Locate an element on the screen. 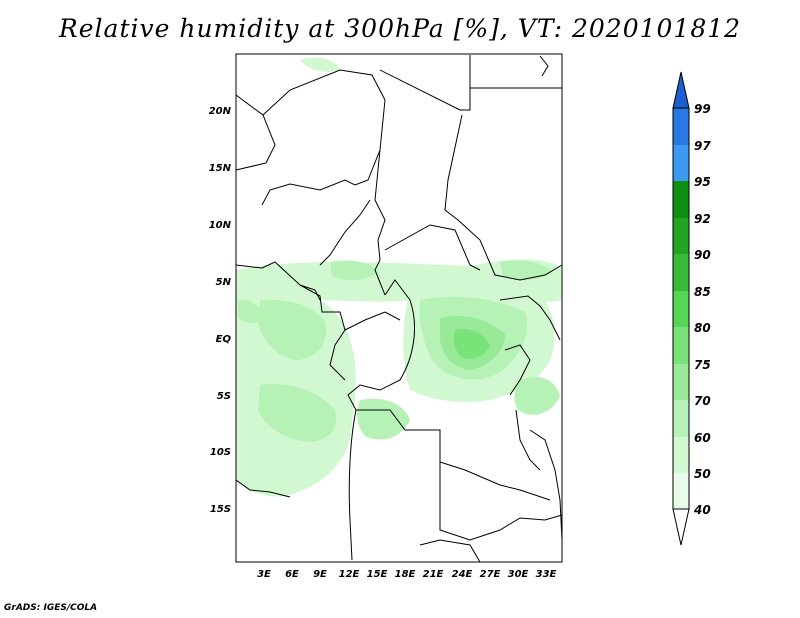 This screenshot has height=618, width=800. lon-label-27e: 27E is located at coordinates (490, 574).